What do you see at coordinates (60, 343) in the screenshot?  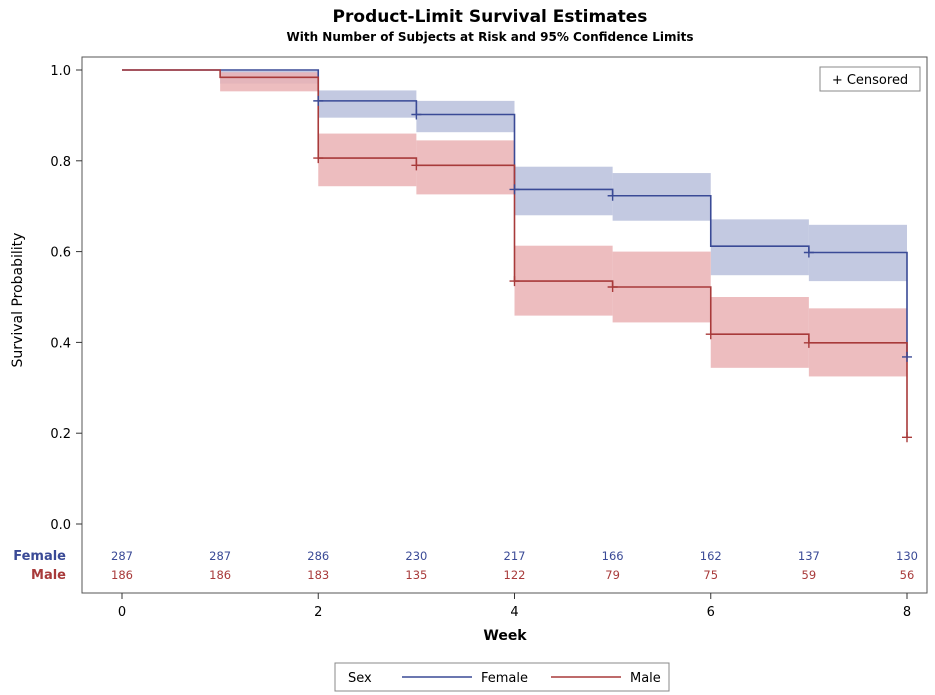 I see `y-tick-label-2: 0.4` at bounding box center [60, 343].